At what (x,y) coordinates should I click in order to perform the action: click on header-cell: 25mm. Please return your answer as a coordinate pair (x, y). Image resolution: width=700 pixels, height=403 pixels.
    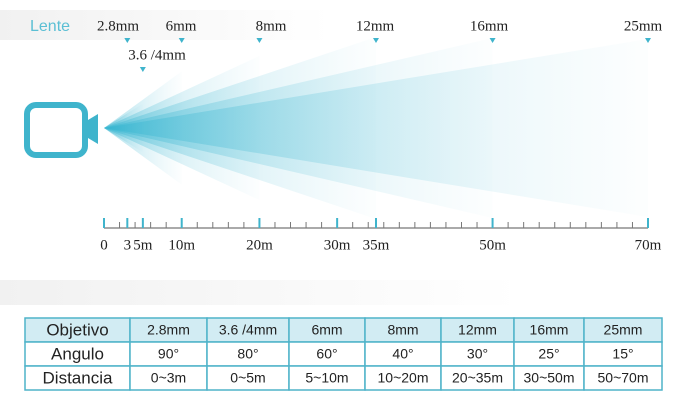
    Looking at the image, I should click on (623, 330).